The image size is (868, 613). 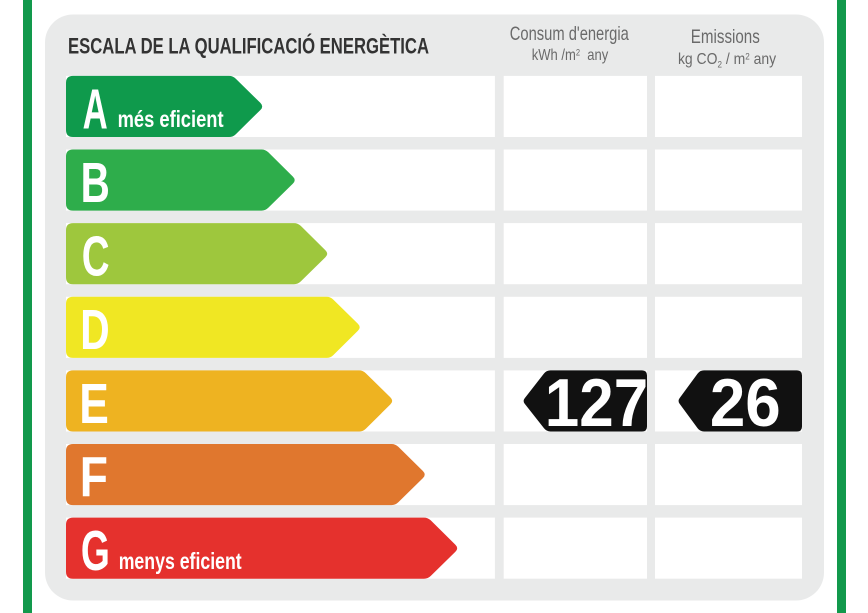 I want to click on svg-text: E, so click(x=94, y=404).